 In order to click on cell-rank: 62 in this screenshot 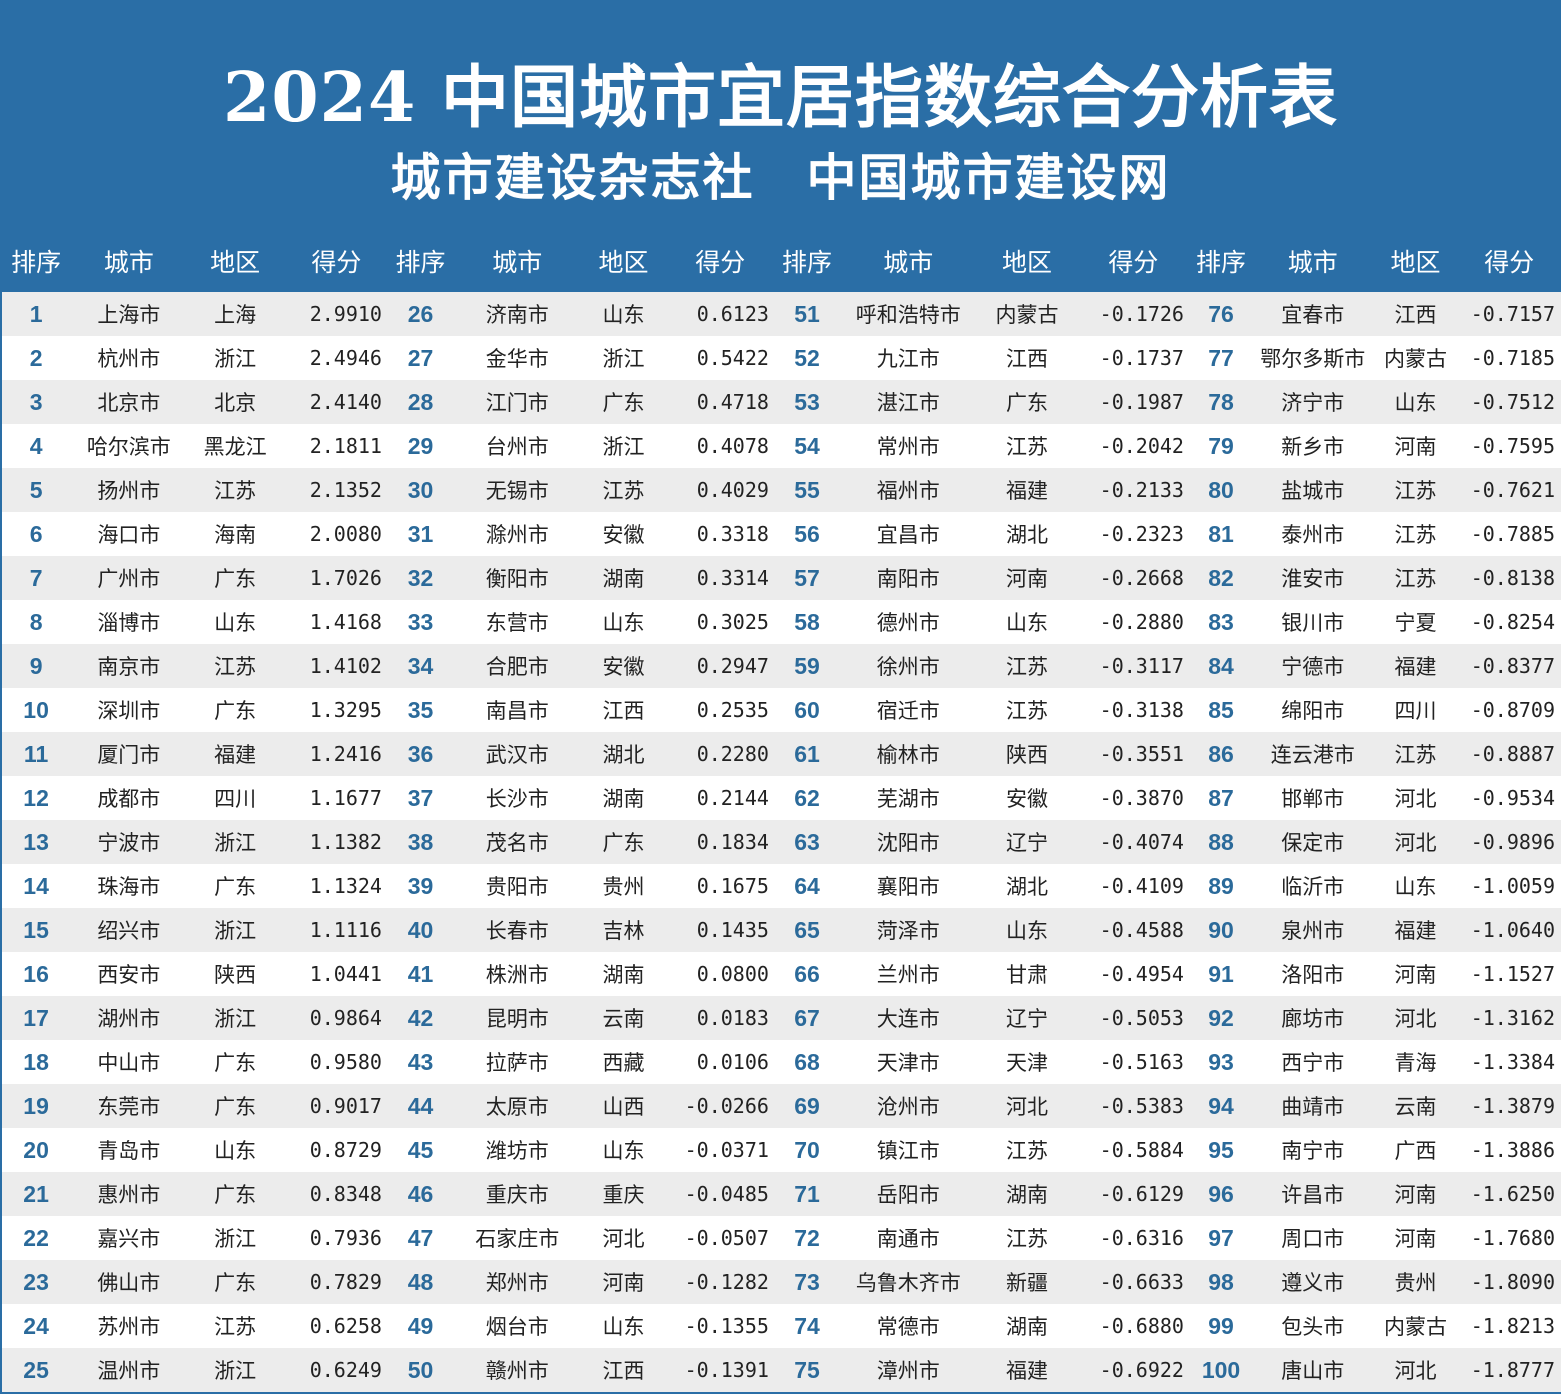, I will do `click(807, 797)`.